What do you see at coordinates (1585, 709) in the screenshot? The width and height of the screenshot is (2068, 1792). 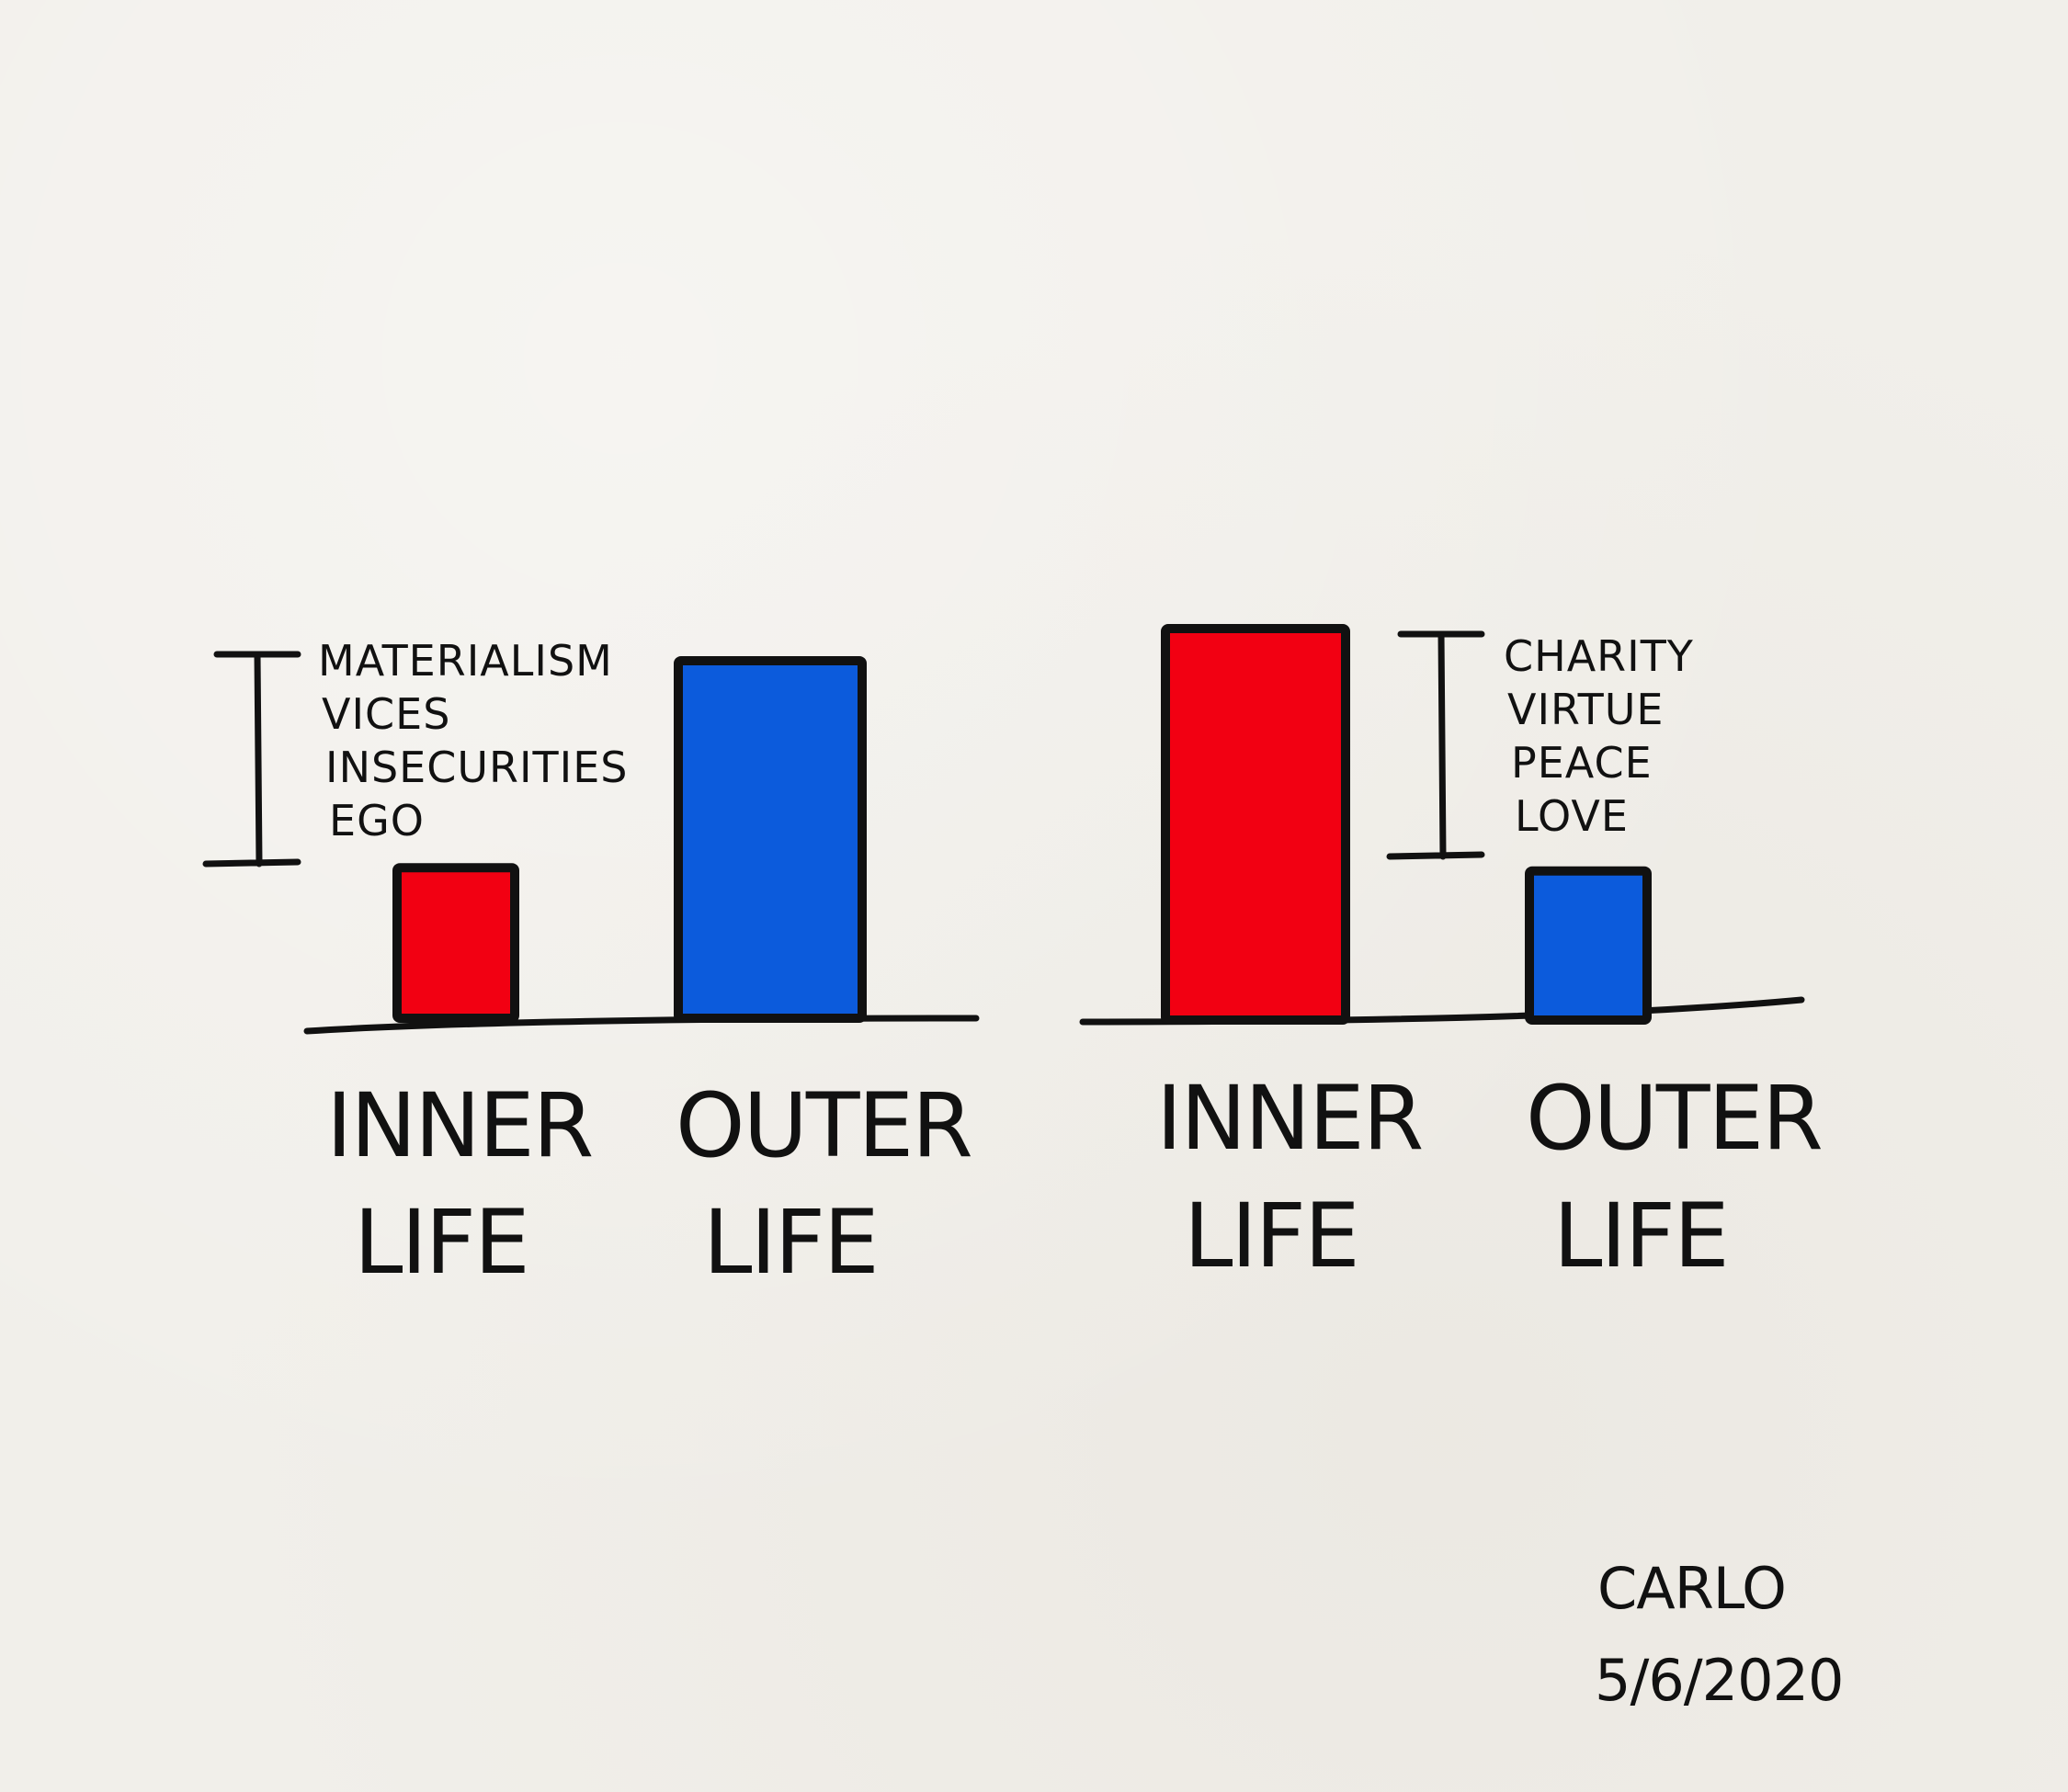 I see `chart-2-note-virtue: VIRTUE` at bounding box center [1585, 709].